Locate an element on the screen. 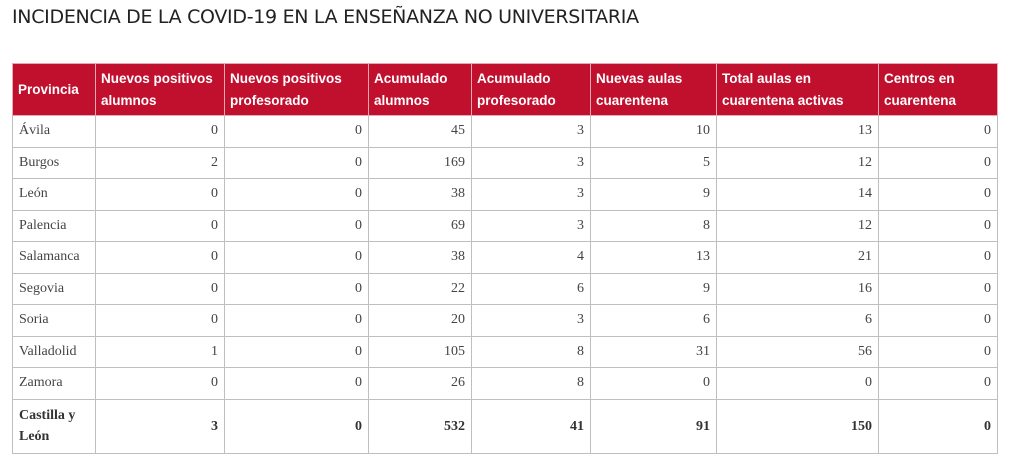 The image size is (1024, 463). table-row: Ávila 0 0 45 3 10 13 0 is located at coordinates (505, 131).